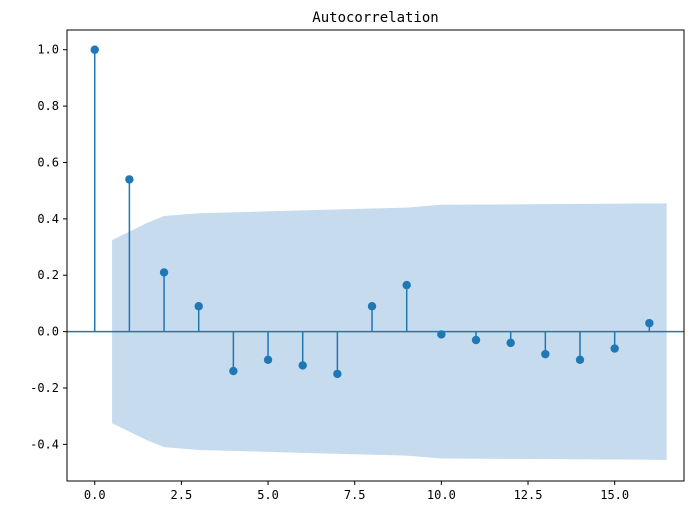 Image resolution: width=696 pixels, height=515 pixels. Describe the element at coordinates (48, 106) in the screenshot. I see `y-tick-label: 0.8` at that location.